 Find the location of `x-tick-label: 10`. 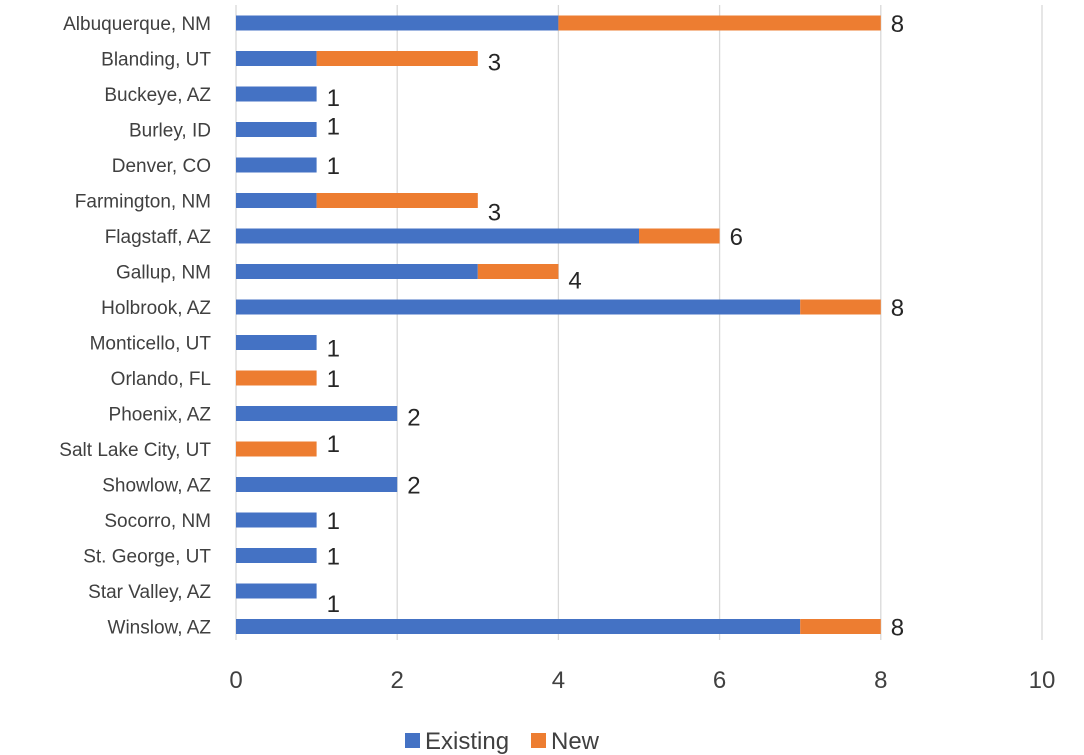

x-tick-label: 10 is located at coordinates (1042, 680).